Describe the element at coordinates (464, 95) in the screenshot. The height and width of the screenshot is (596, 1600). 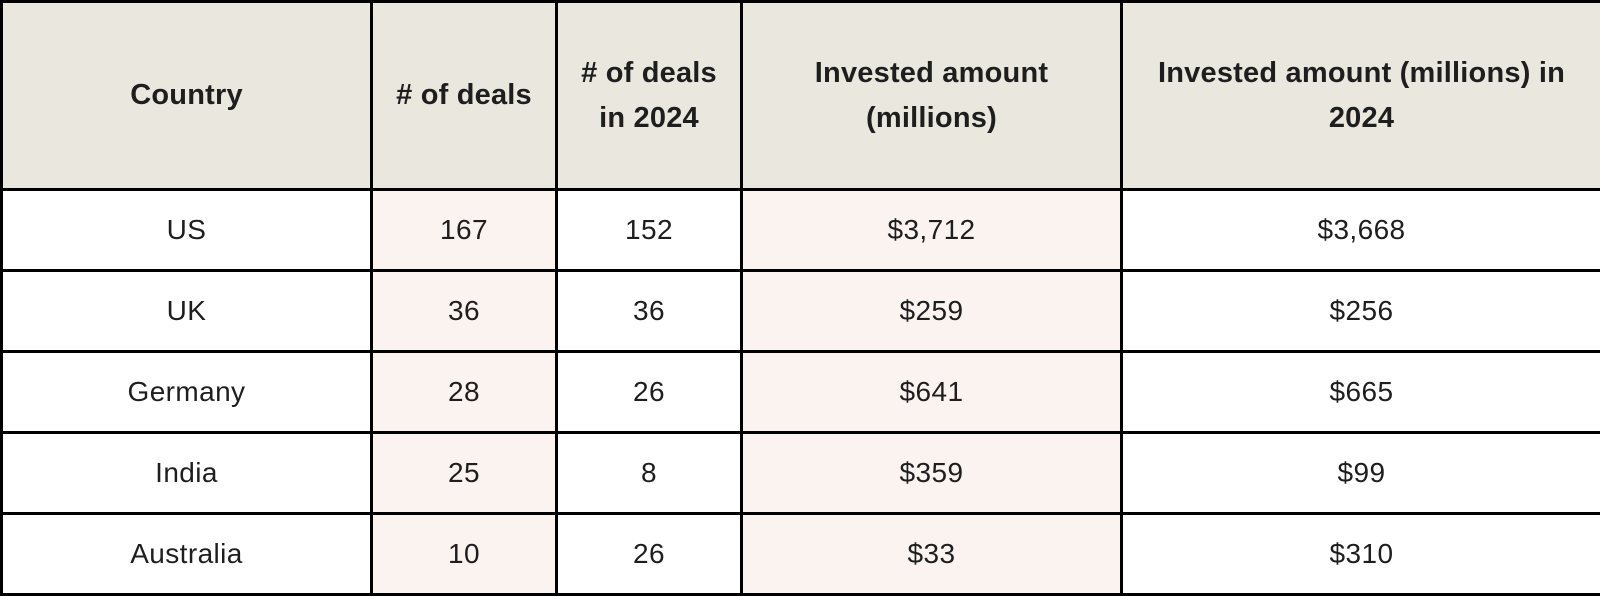
I see `header-cell-num-deals: # of deals` at that location.